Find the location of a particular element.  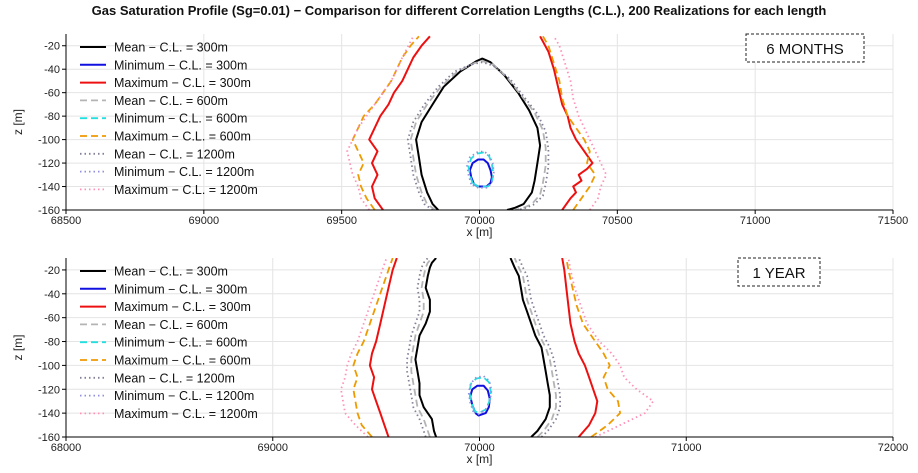

x-tick-label: 68500 is located at coordinates (66, 221).